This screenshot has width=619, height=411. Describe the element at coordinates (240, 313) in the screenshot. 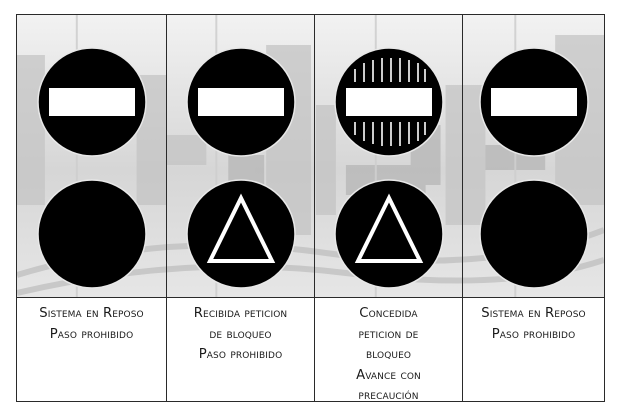

I see `caption-line: Recibida peticion` at that location.